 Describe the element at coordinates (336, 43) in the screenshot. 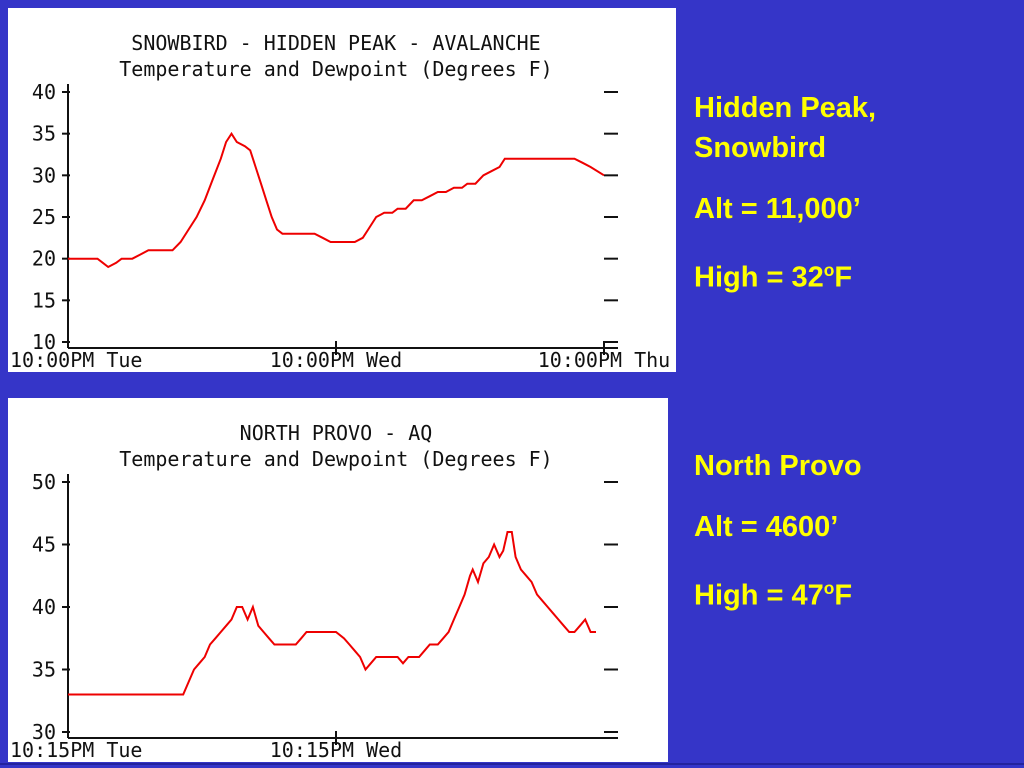

I see `chart-title: SNOWBIRD - HIDDEN PEAK - AVALANCHE` at that location.